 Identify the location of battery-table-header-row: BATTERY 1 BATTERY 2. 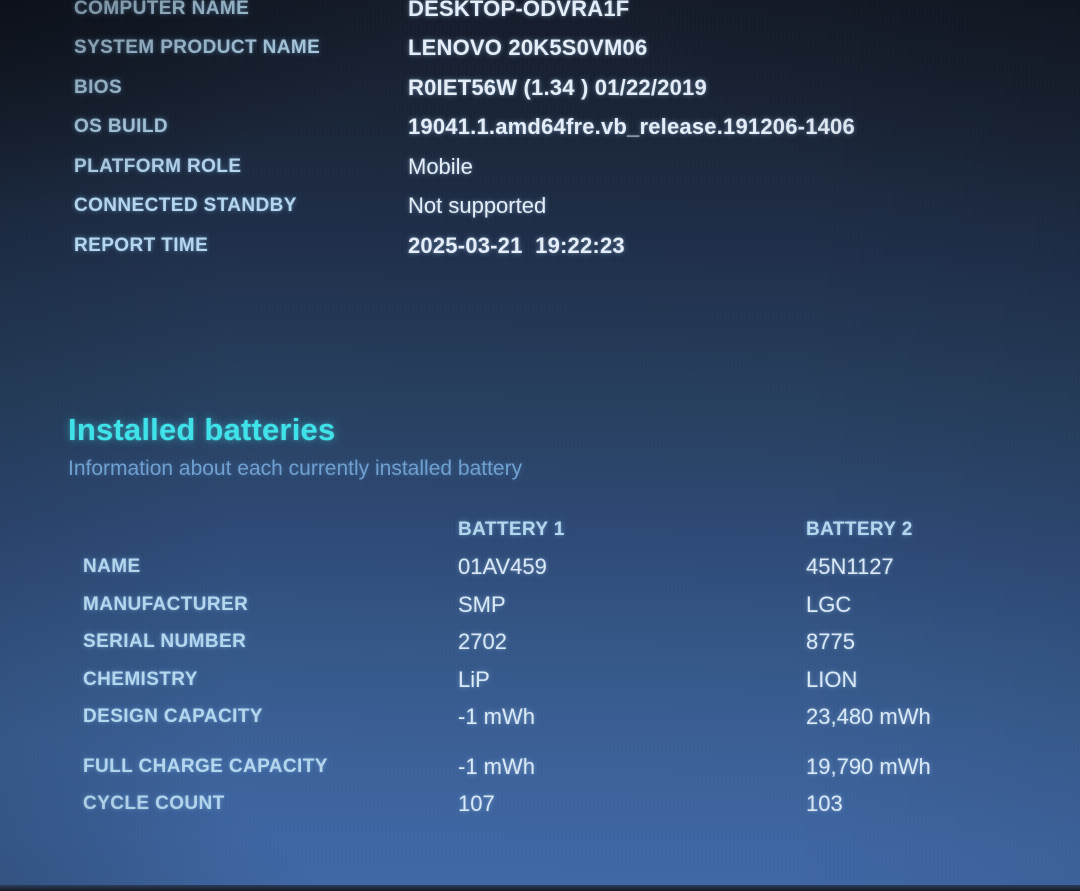
(581, 530).